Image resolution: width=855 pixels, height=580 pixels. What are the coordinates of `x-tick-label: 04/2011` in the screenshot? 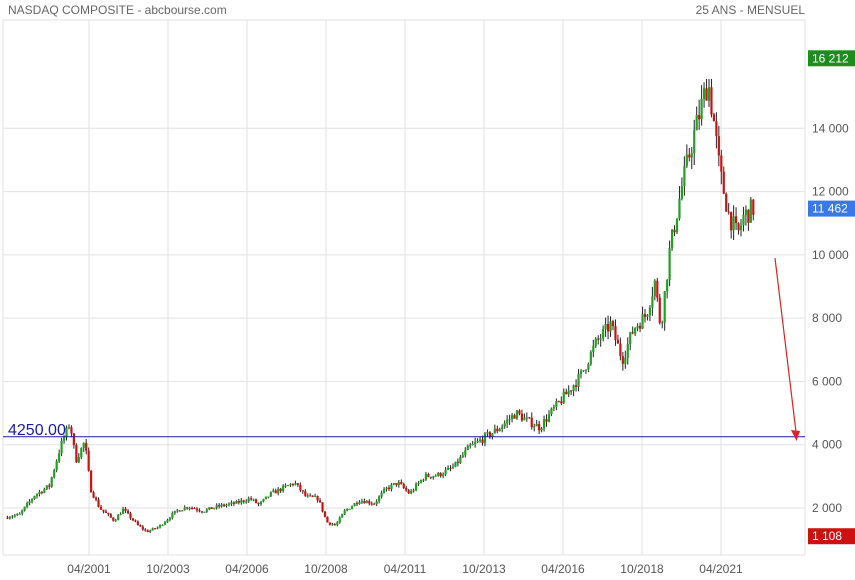 It's located at (405, 569).